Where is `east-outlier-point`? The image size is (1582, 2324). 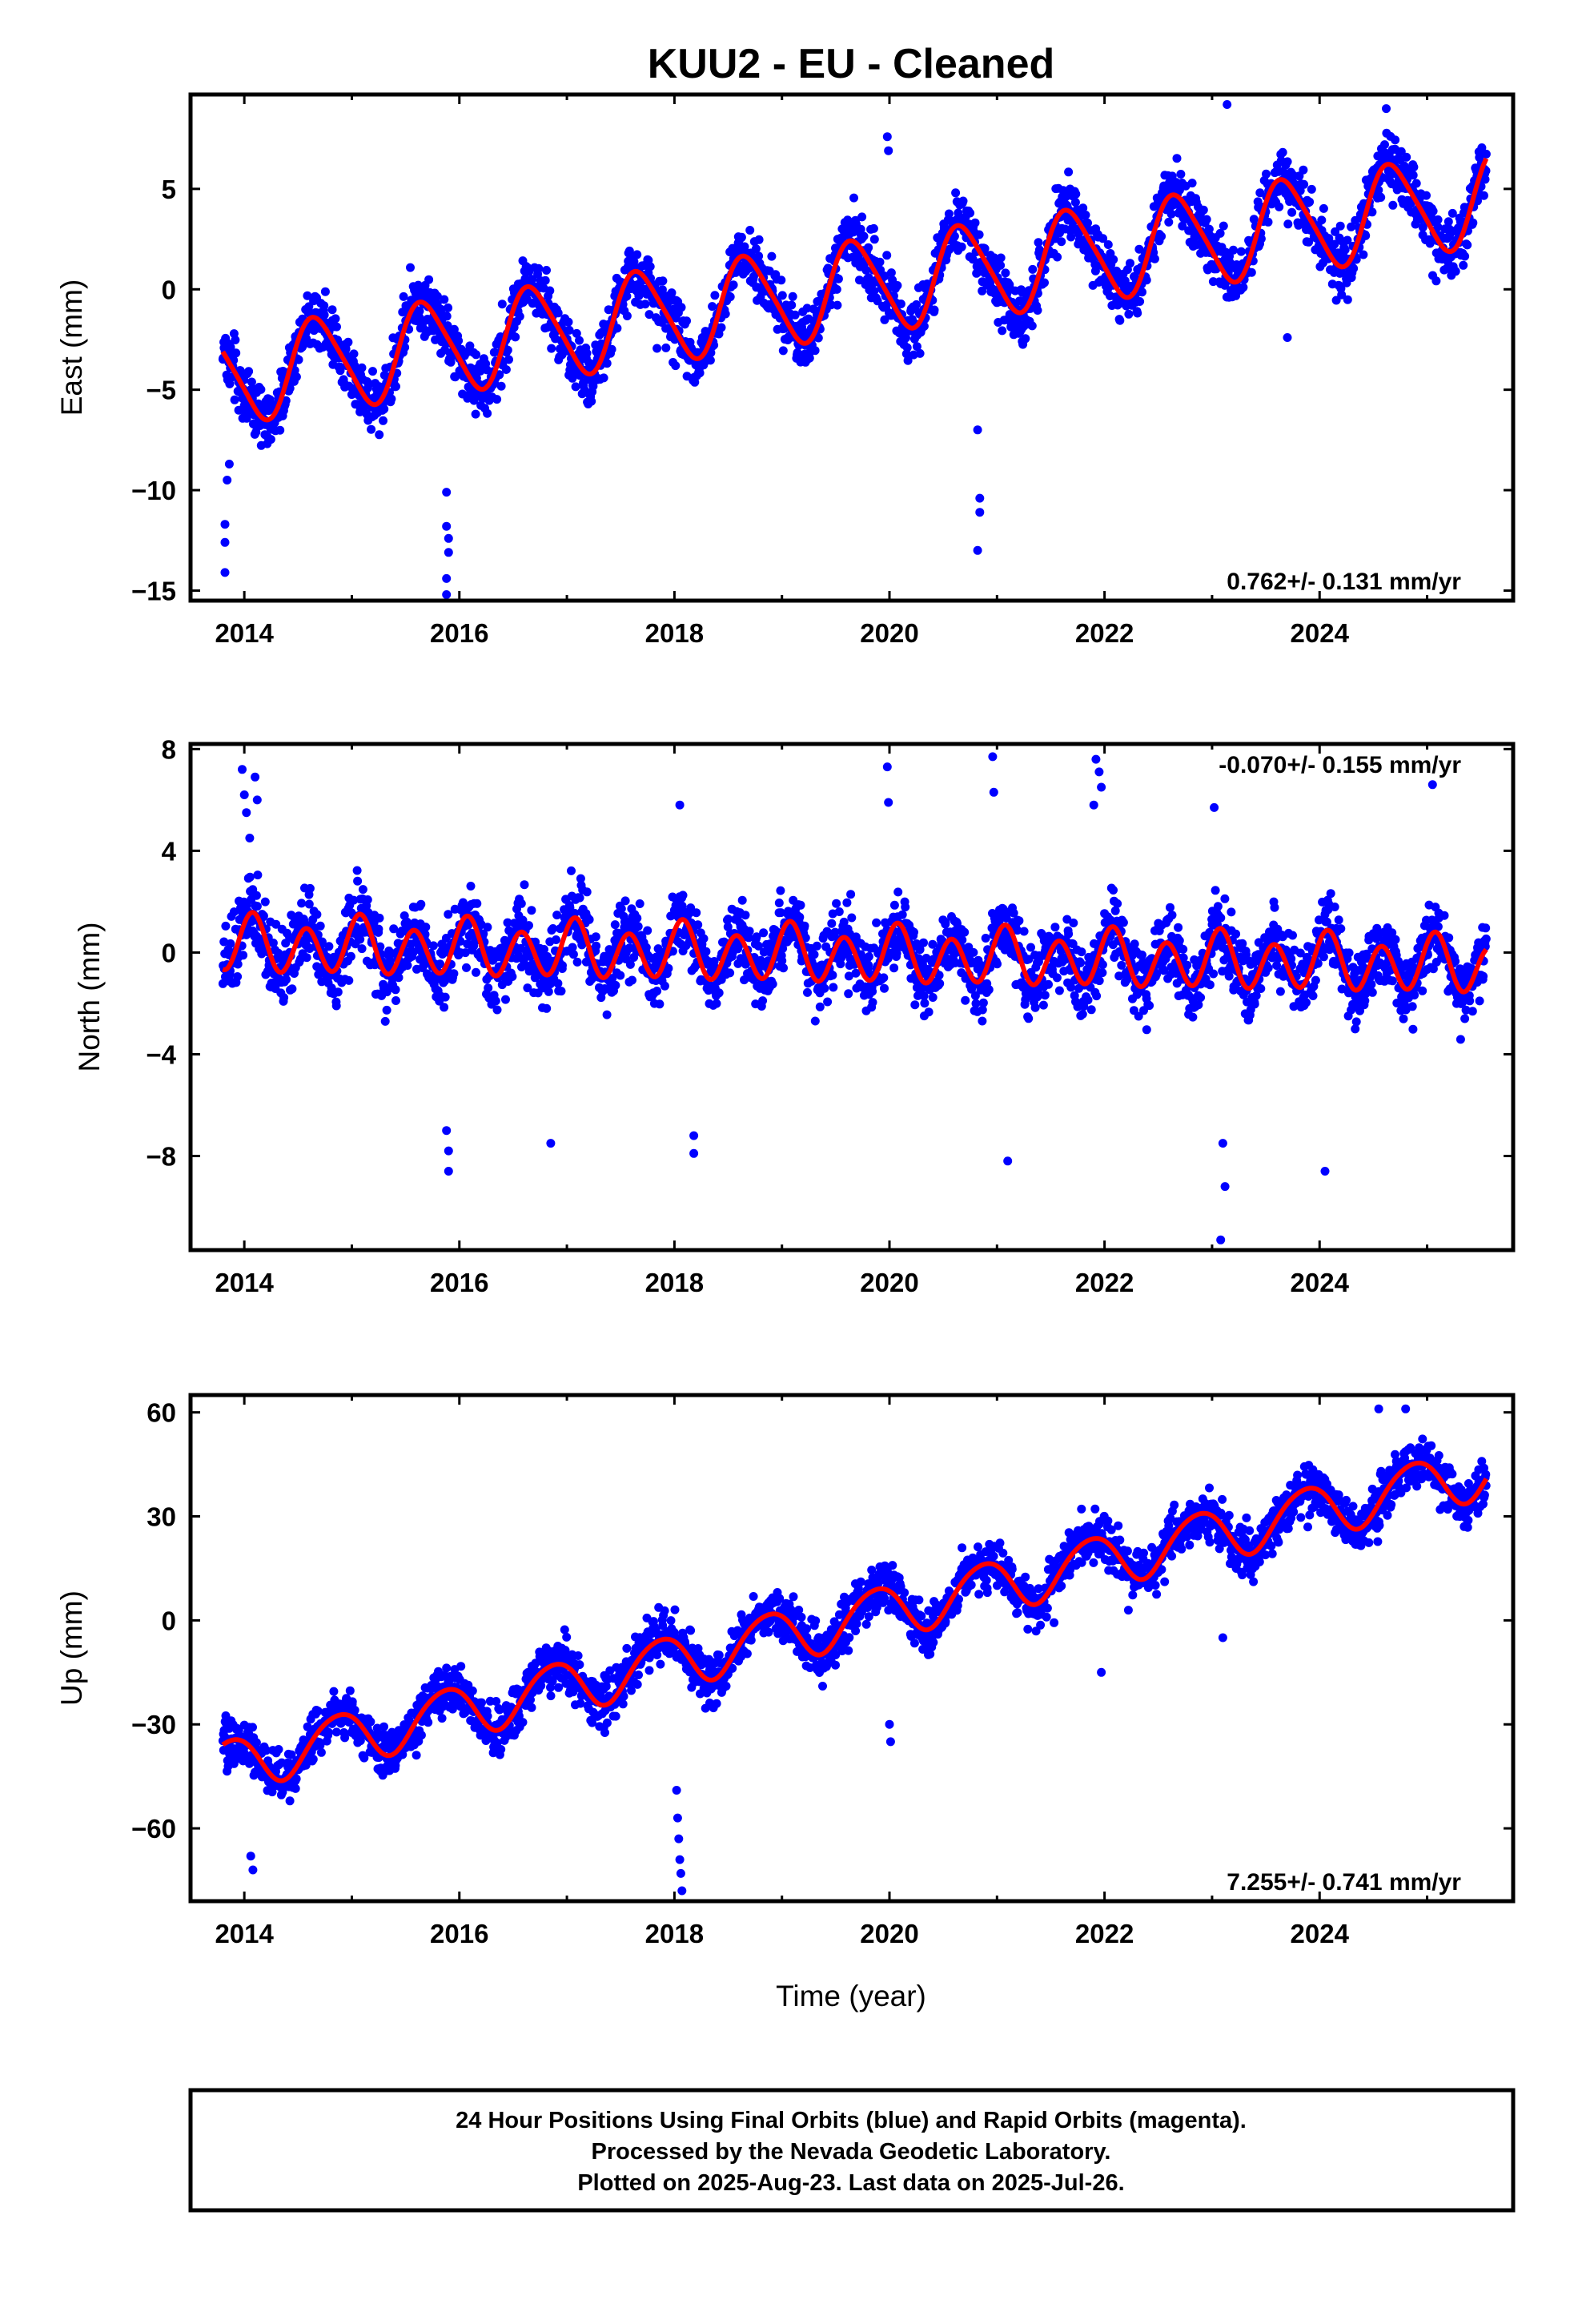 east-outlier-point is located at coordinates (888, 150).